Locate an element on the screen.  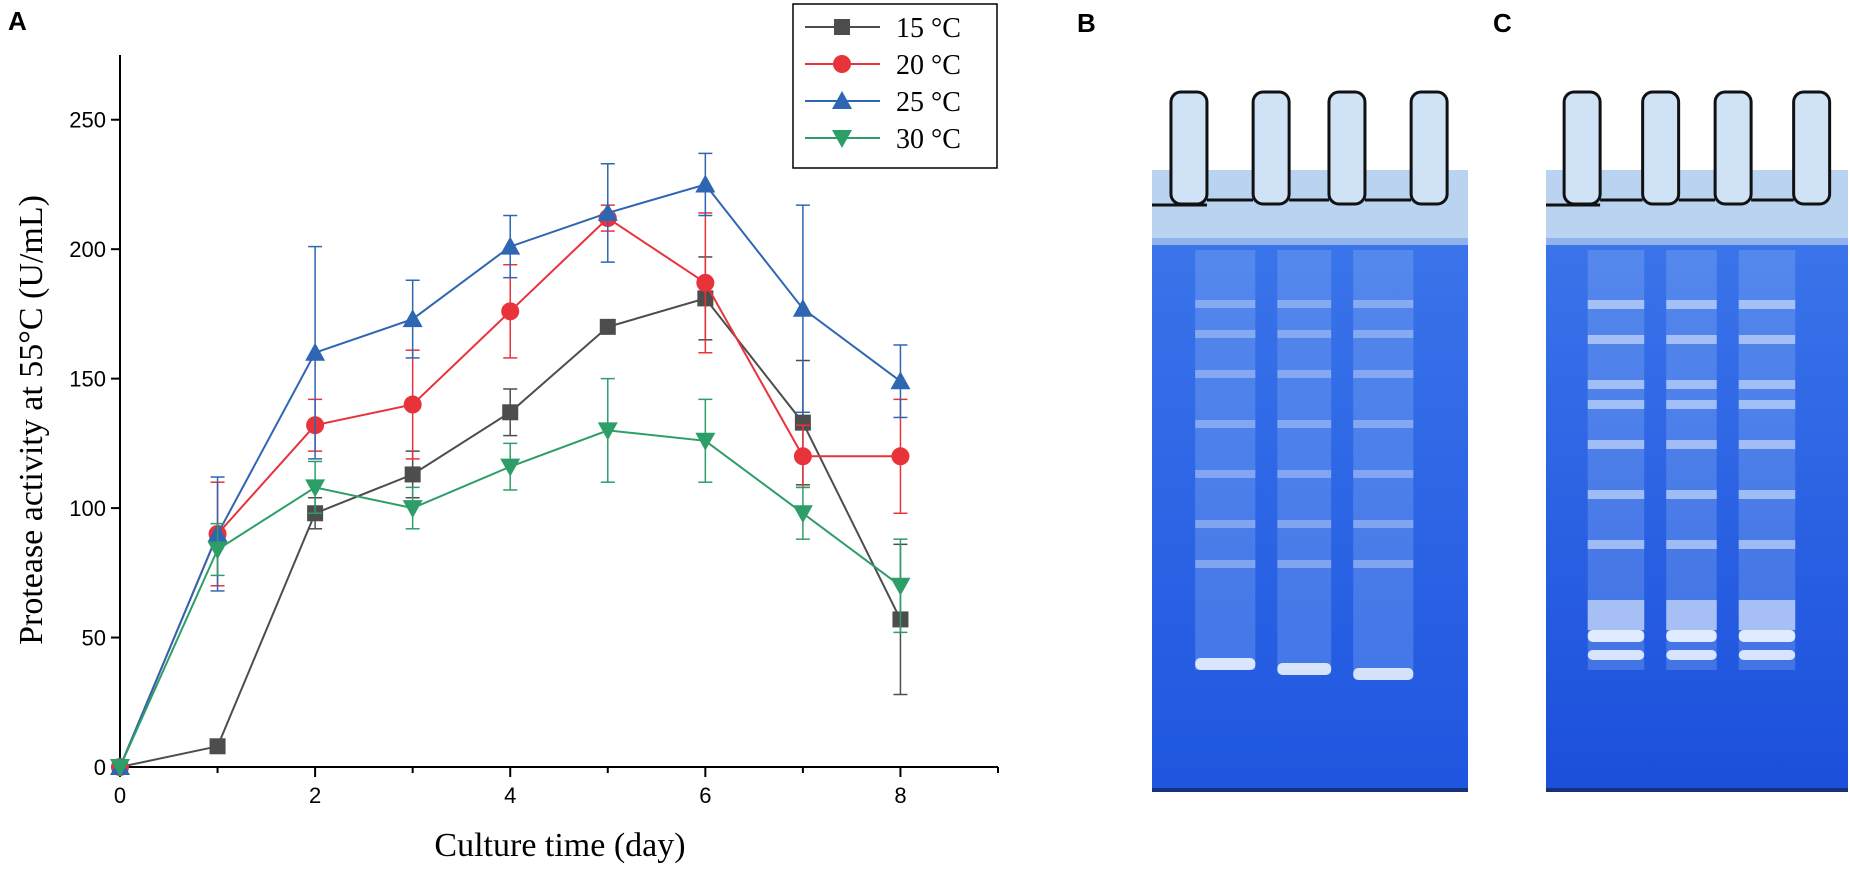
chart-legend: 15 °C 20 °C 25 °C 30 °C is located at coordinates (895, 86).